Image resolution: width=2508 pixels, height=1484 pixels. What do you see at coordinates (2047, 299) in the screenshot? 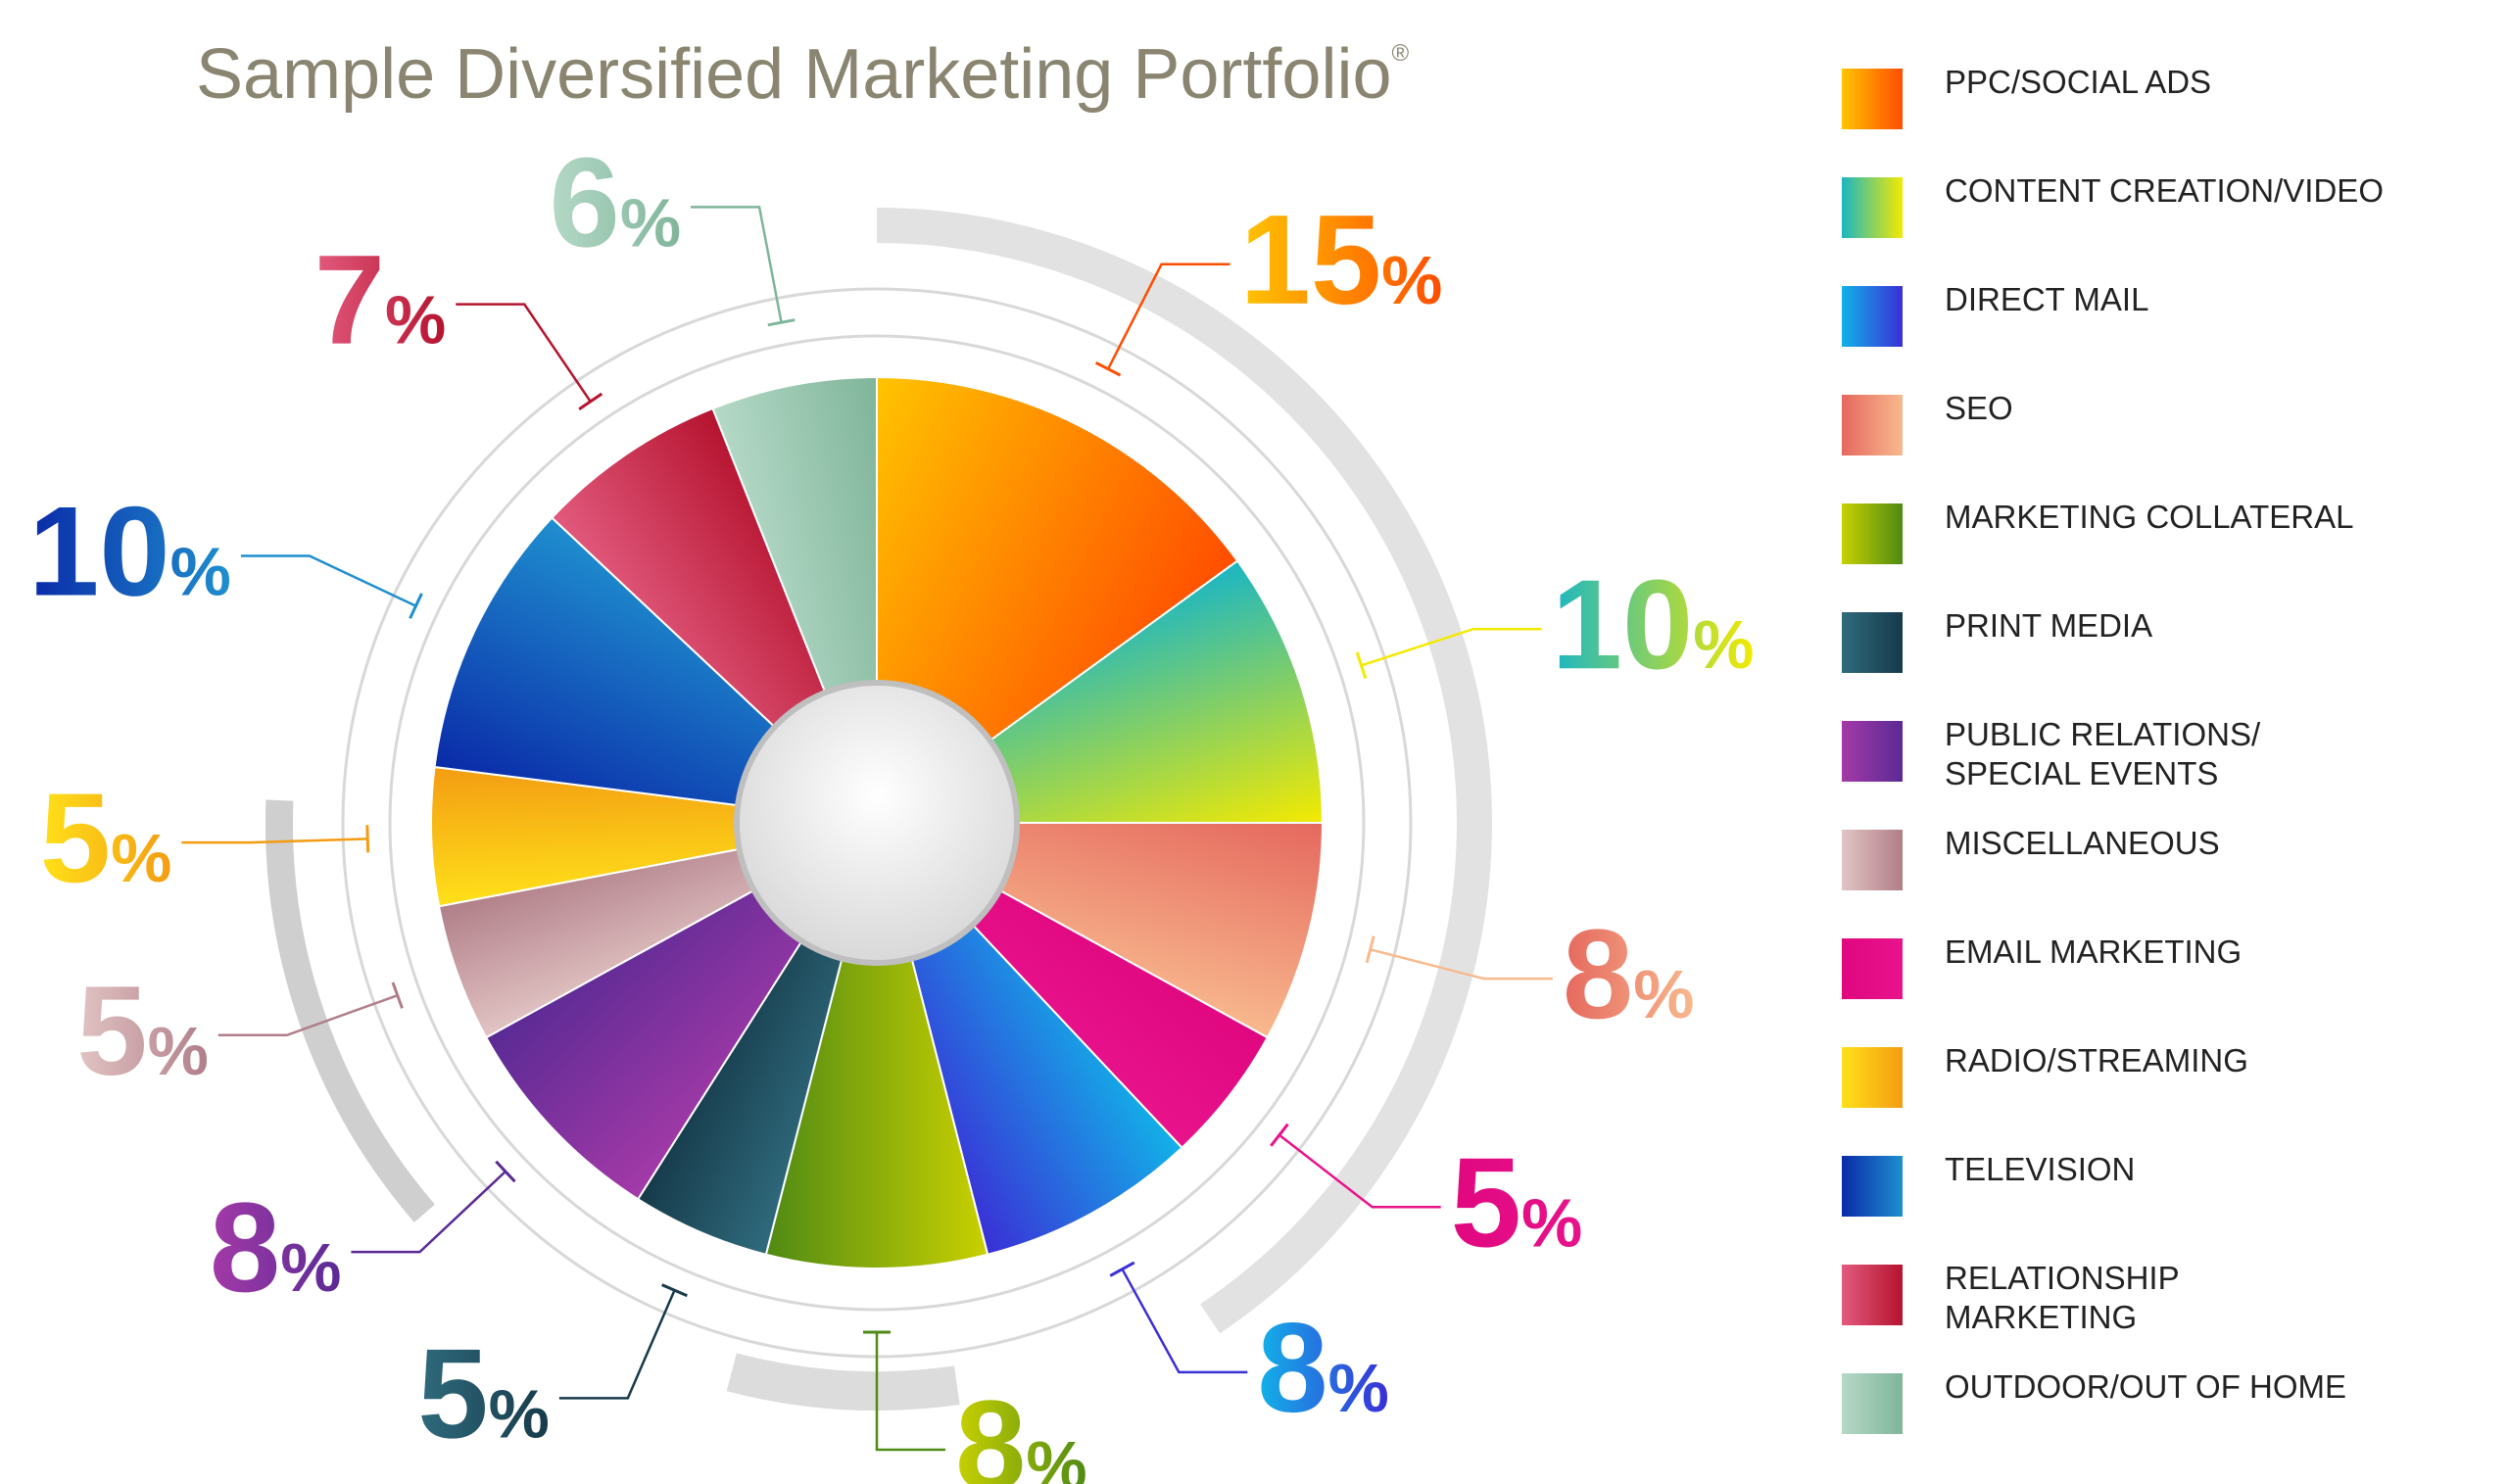
I see `legend-label: DIRECT MAIL` at bounding box center [2047, 299].